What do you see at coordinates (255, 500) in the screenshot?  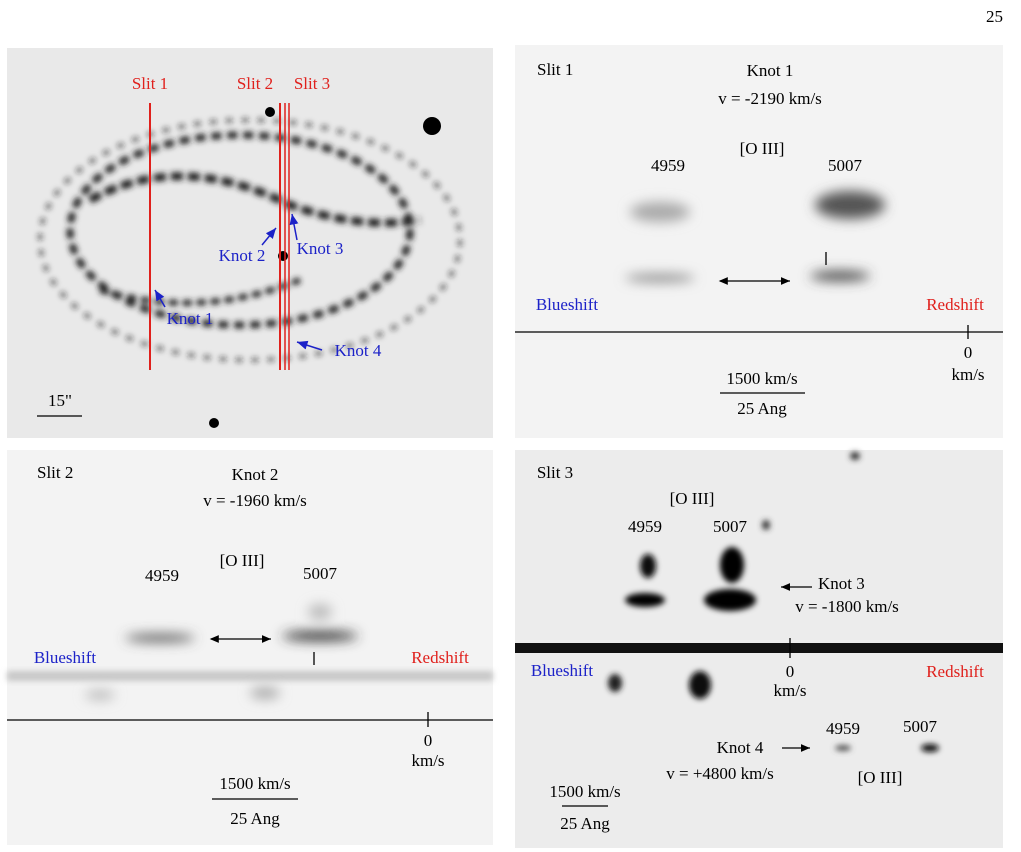 I see `velocity-label: v = -1960 km/s` at bounding box center [255, 500].